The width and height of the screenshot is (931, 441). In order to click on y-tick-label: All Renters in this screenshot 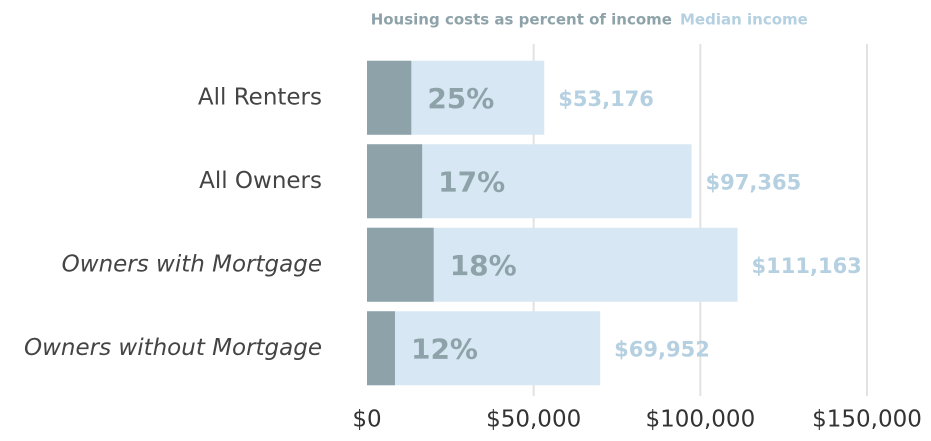, I will do `click(260, 97)`.